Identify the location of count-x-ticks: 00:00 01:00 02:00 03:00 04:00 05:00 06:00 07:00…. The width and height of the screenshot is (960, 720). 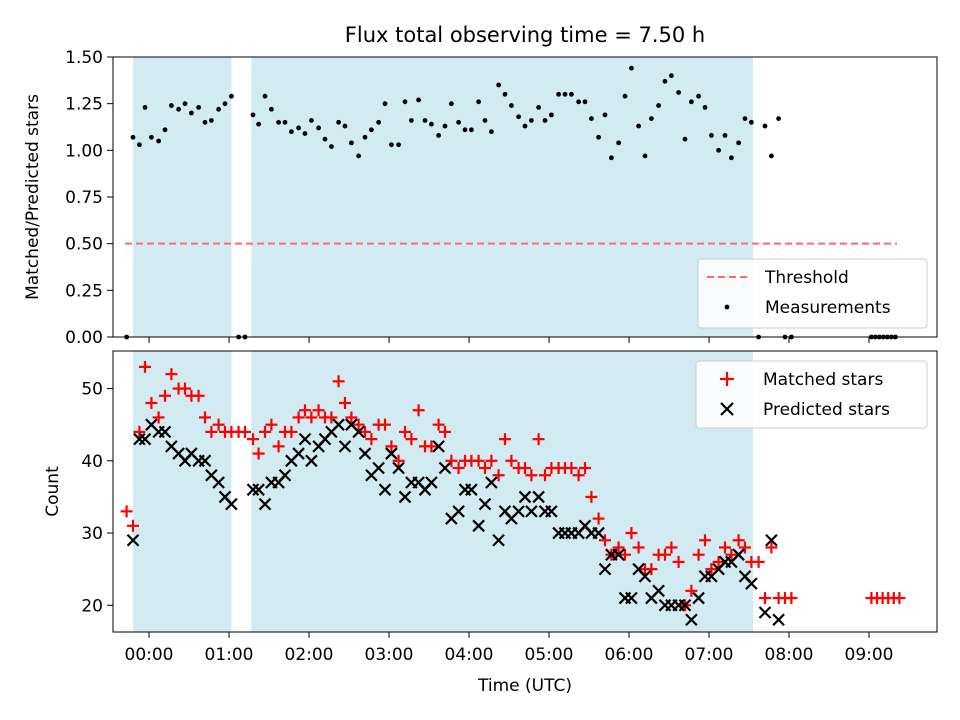
(509, 648).